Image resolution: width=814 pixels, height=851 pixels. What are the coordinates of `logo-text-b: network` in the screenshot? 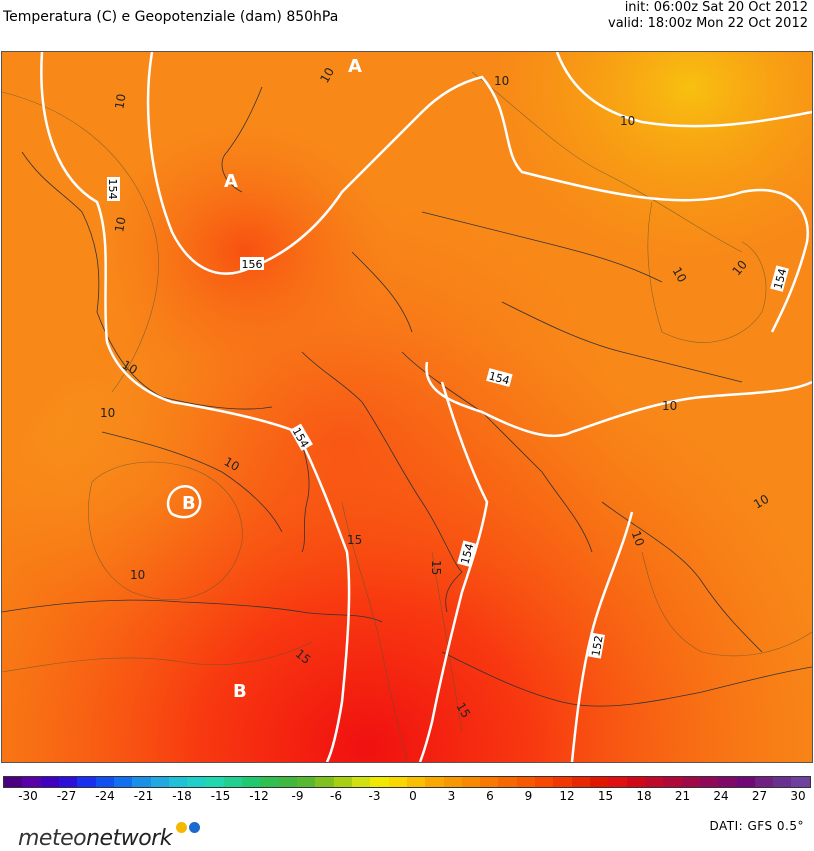 It's located at (129, 838).